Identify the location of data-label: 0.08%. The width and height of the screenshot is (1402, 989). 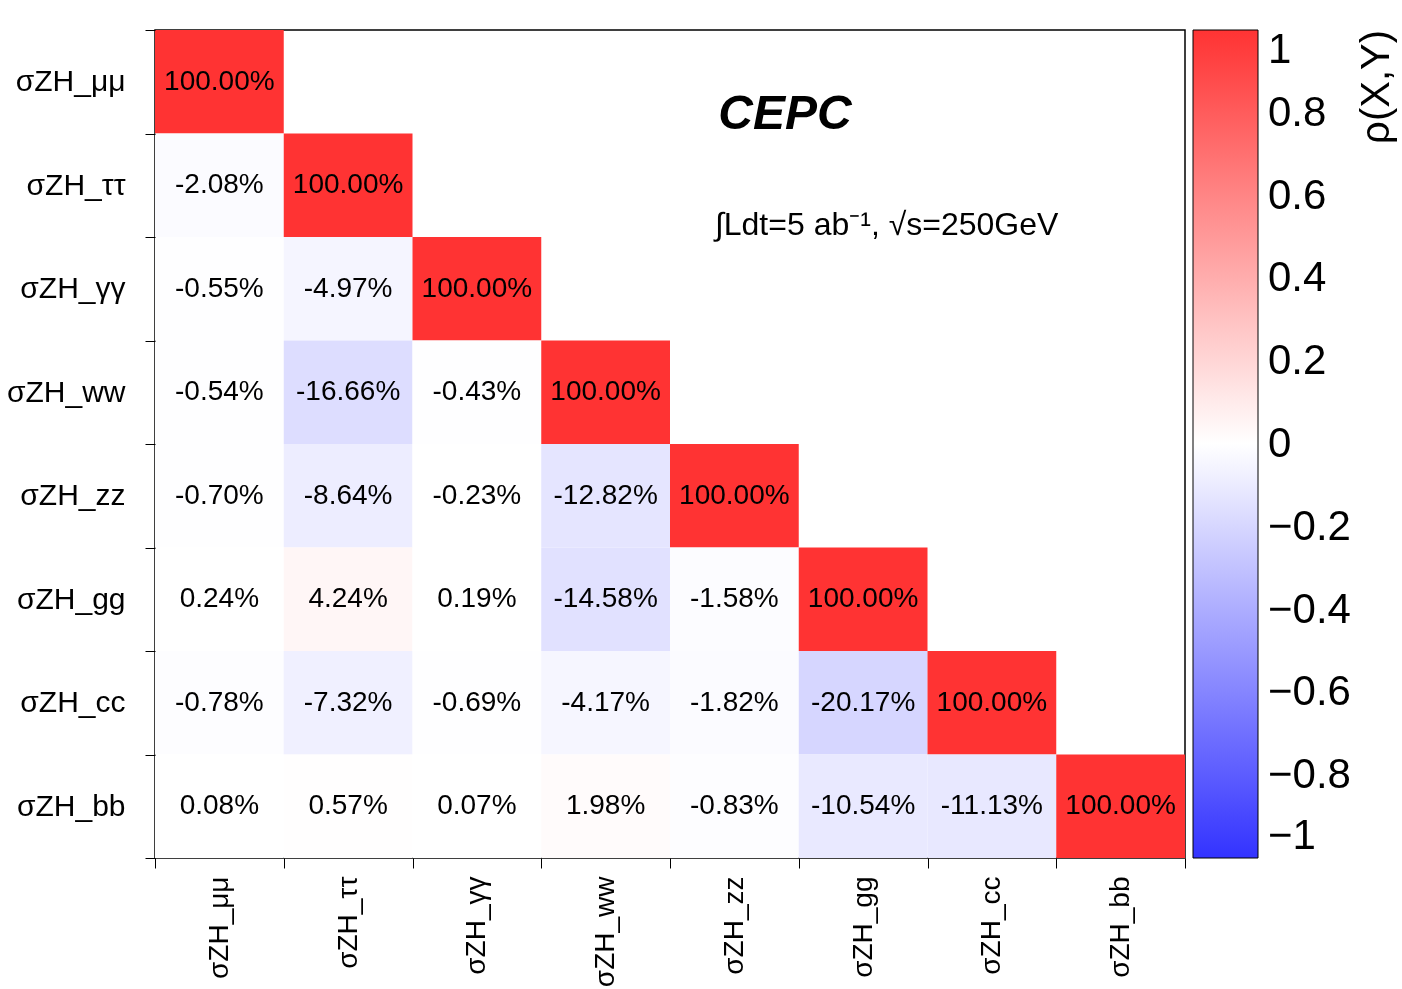
(219, 805).